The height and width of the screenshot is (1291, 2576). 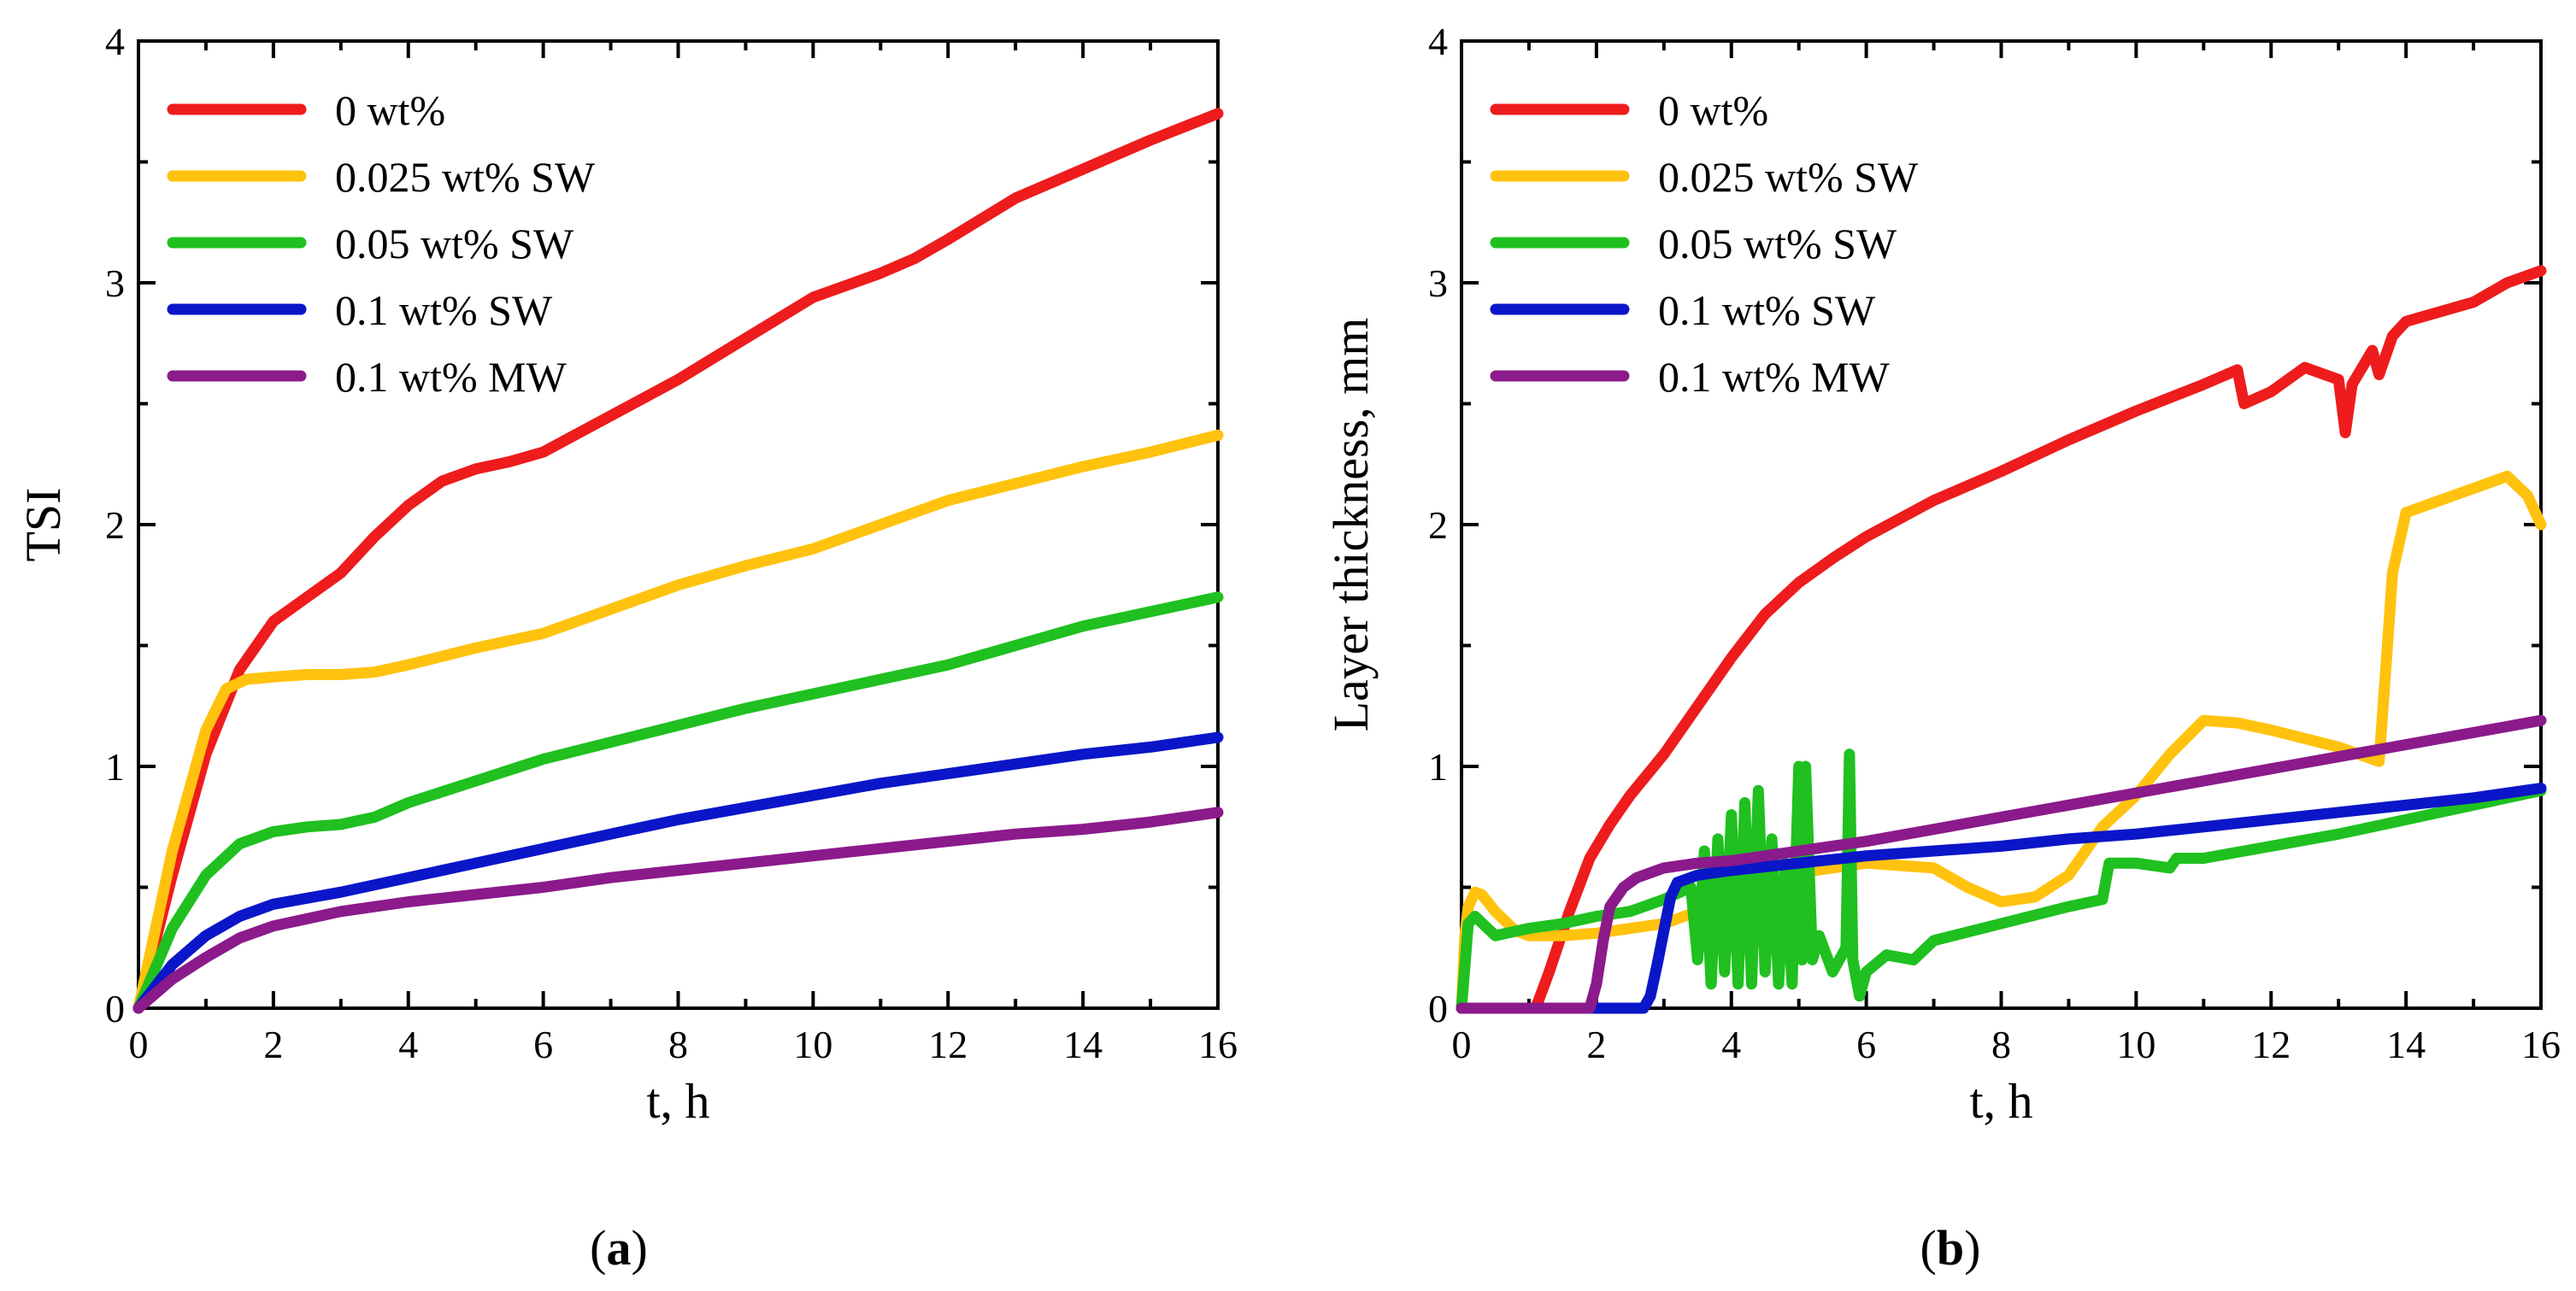 I want to click on series-line-0-05-wt-sw-a, so click(x=678, y=802).